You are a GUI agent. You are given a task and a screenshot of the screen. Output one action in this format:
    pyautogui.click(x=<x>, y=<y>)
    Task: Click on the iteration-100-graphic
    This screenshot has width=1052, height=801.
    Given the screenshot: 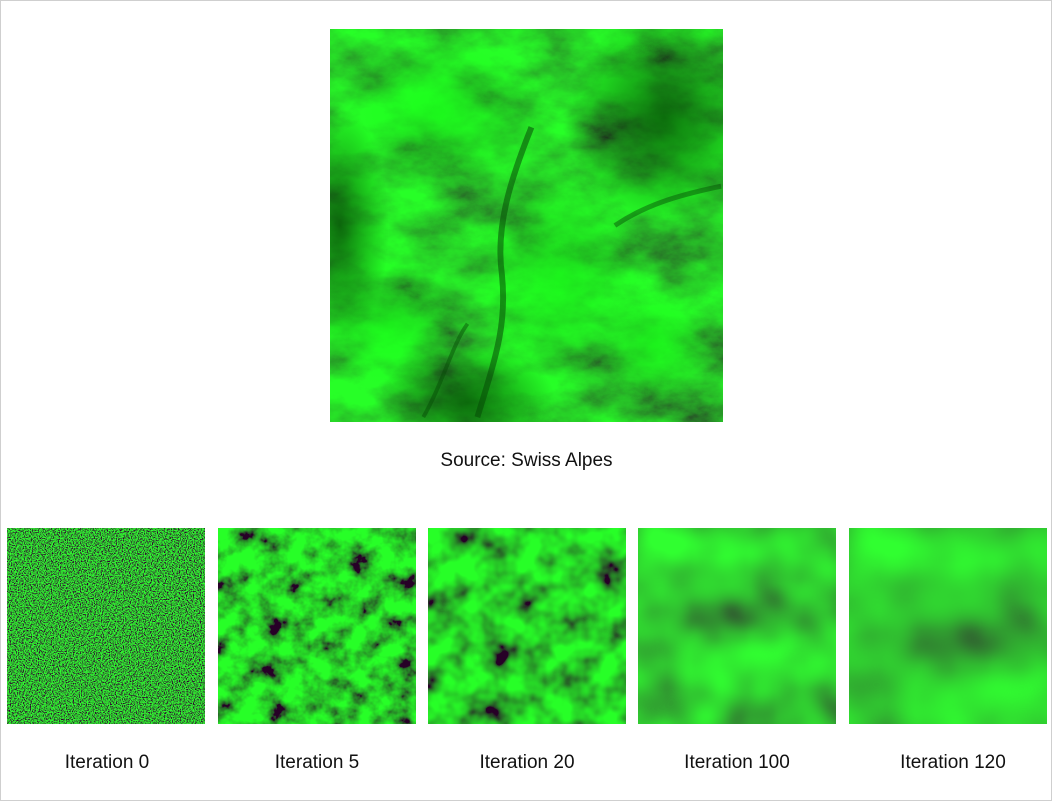 What is the action you would take?
    pyautogui.click(x=737, y=626)
    